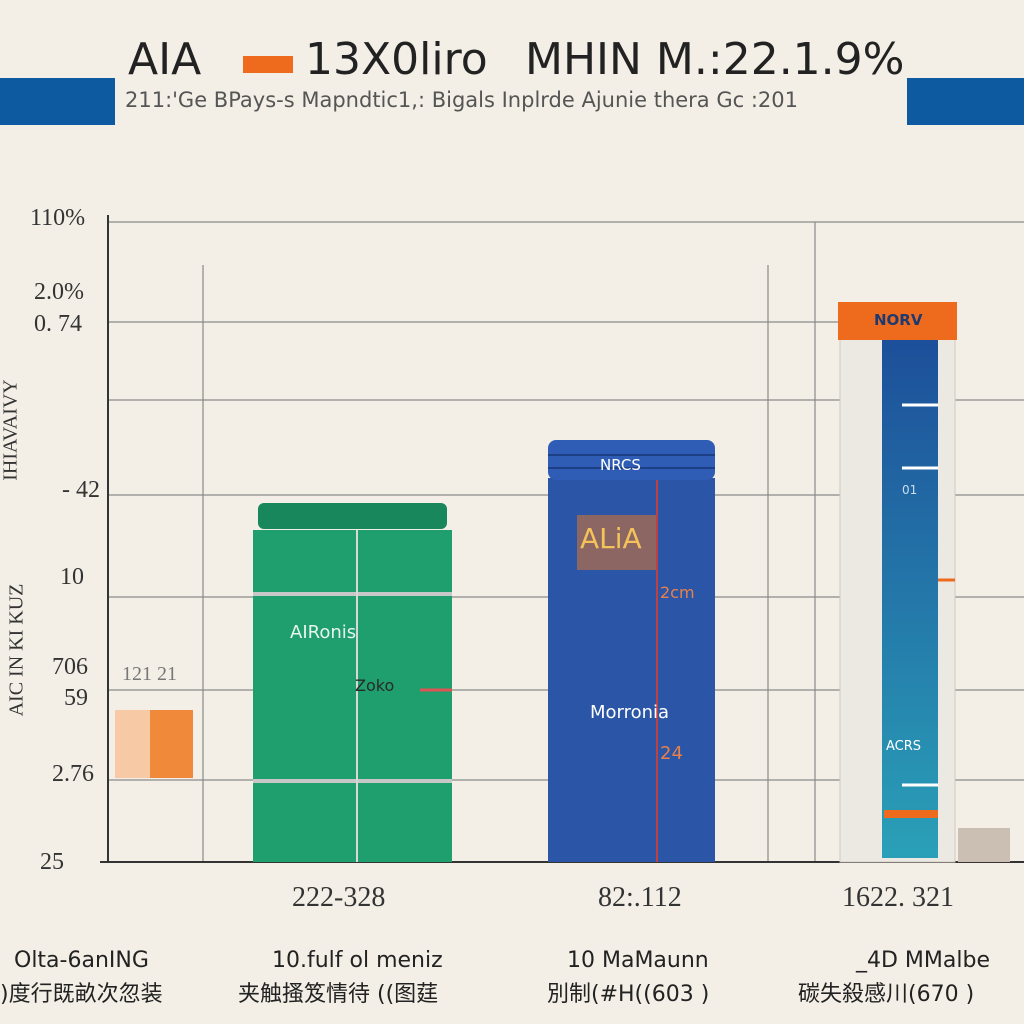 Image resolution: width=1024 pixels, height=1024 pixels. I want to click on caption-sub: 碳失殺感川(670 ), so click(886, 994).